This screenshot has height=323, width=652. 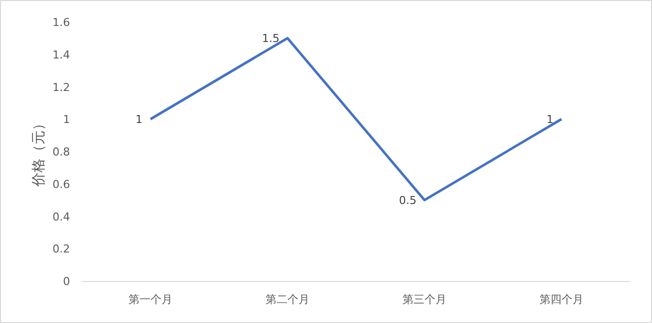 I want to click on y-tick-label: 1.6, so click(x=61, y=22).